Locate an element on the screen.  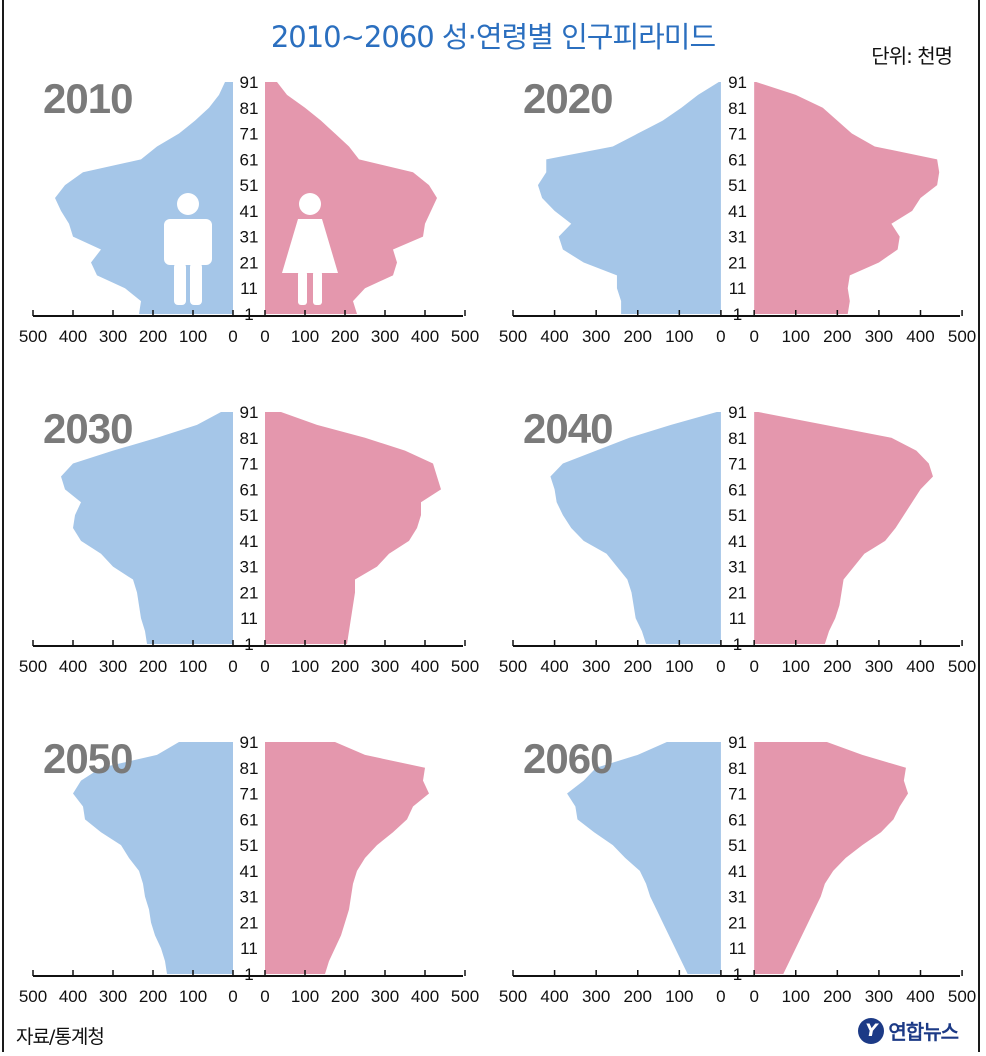
year-label: 2040 is located at coordinates (567, 428).